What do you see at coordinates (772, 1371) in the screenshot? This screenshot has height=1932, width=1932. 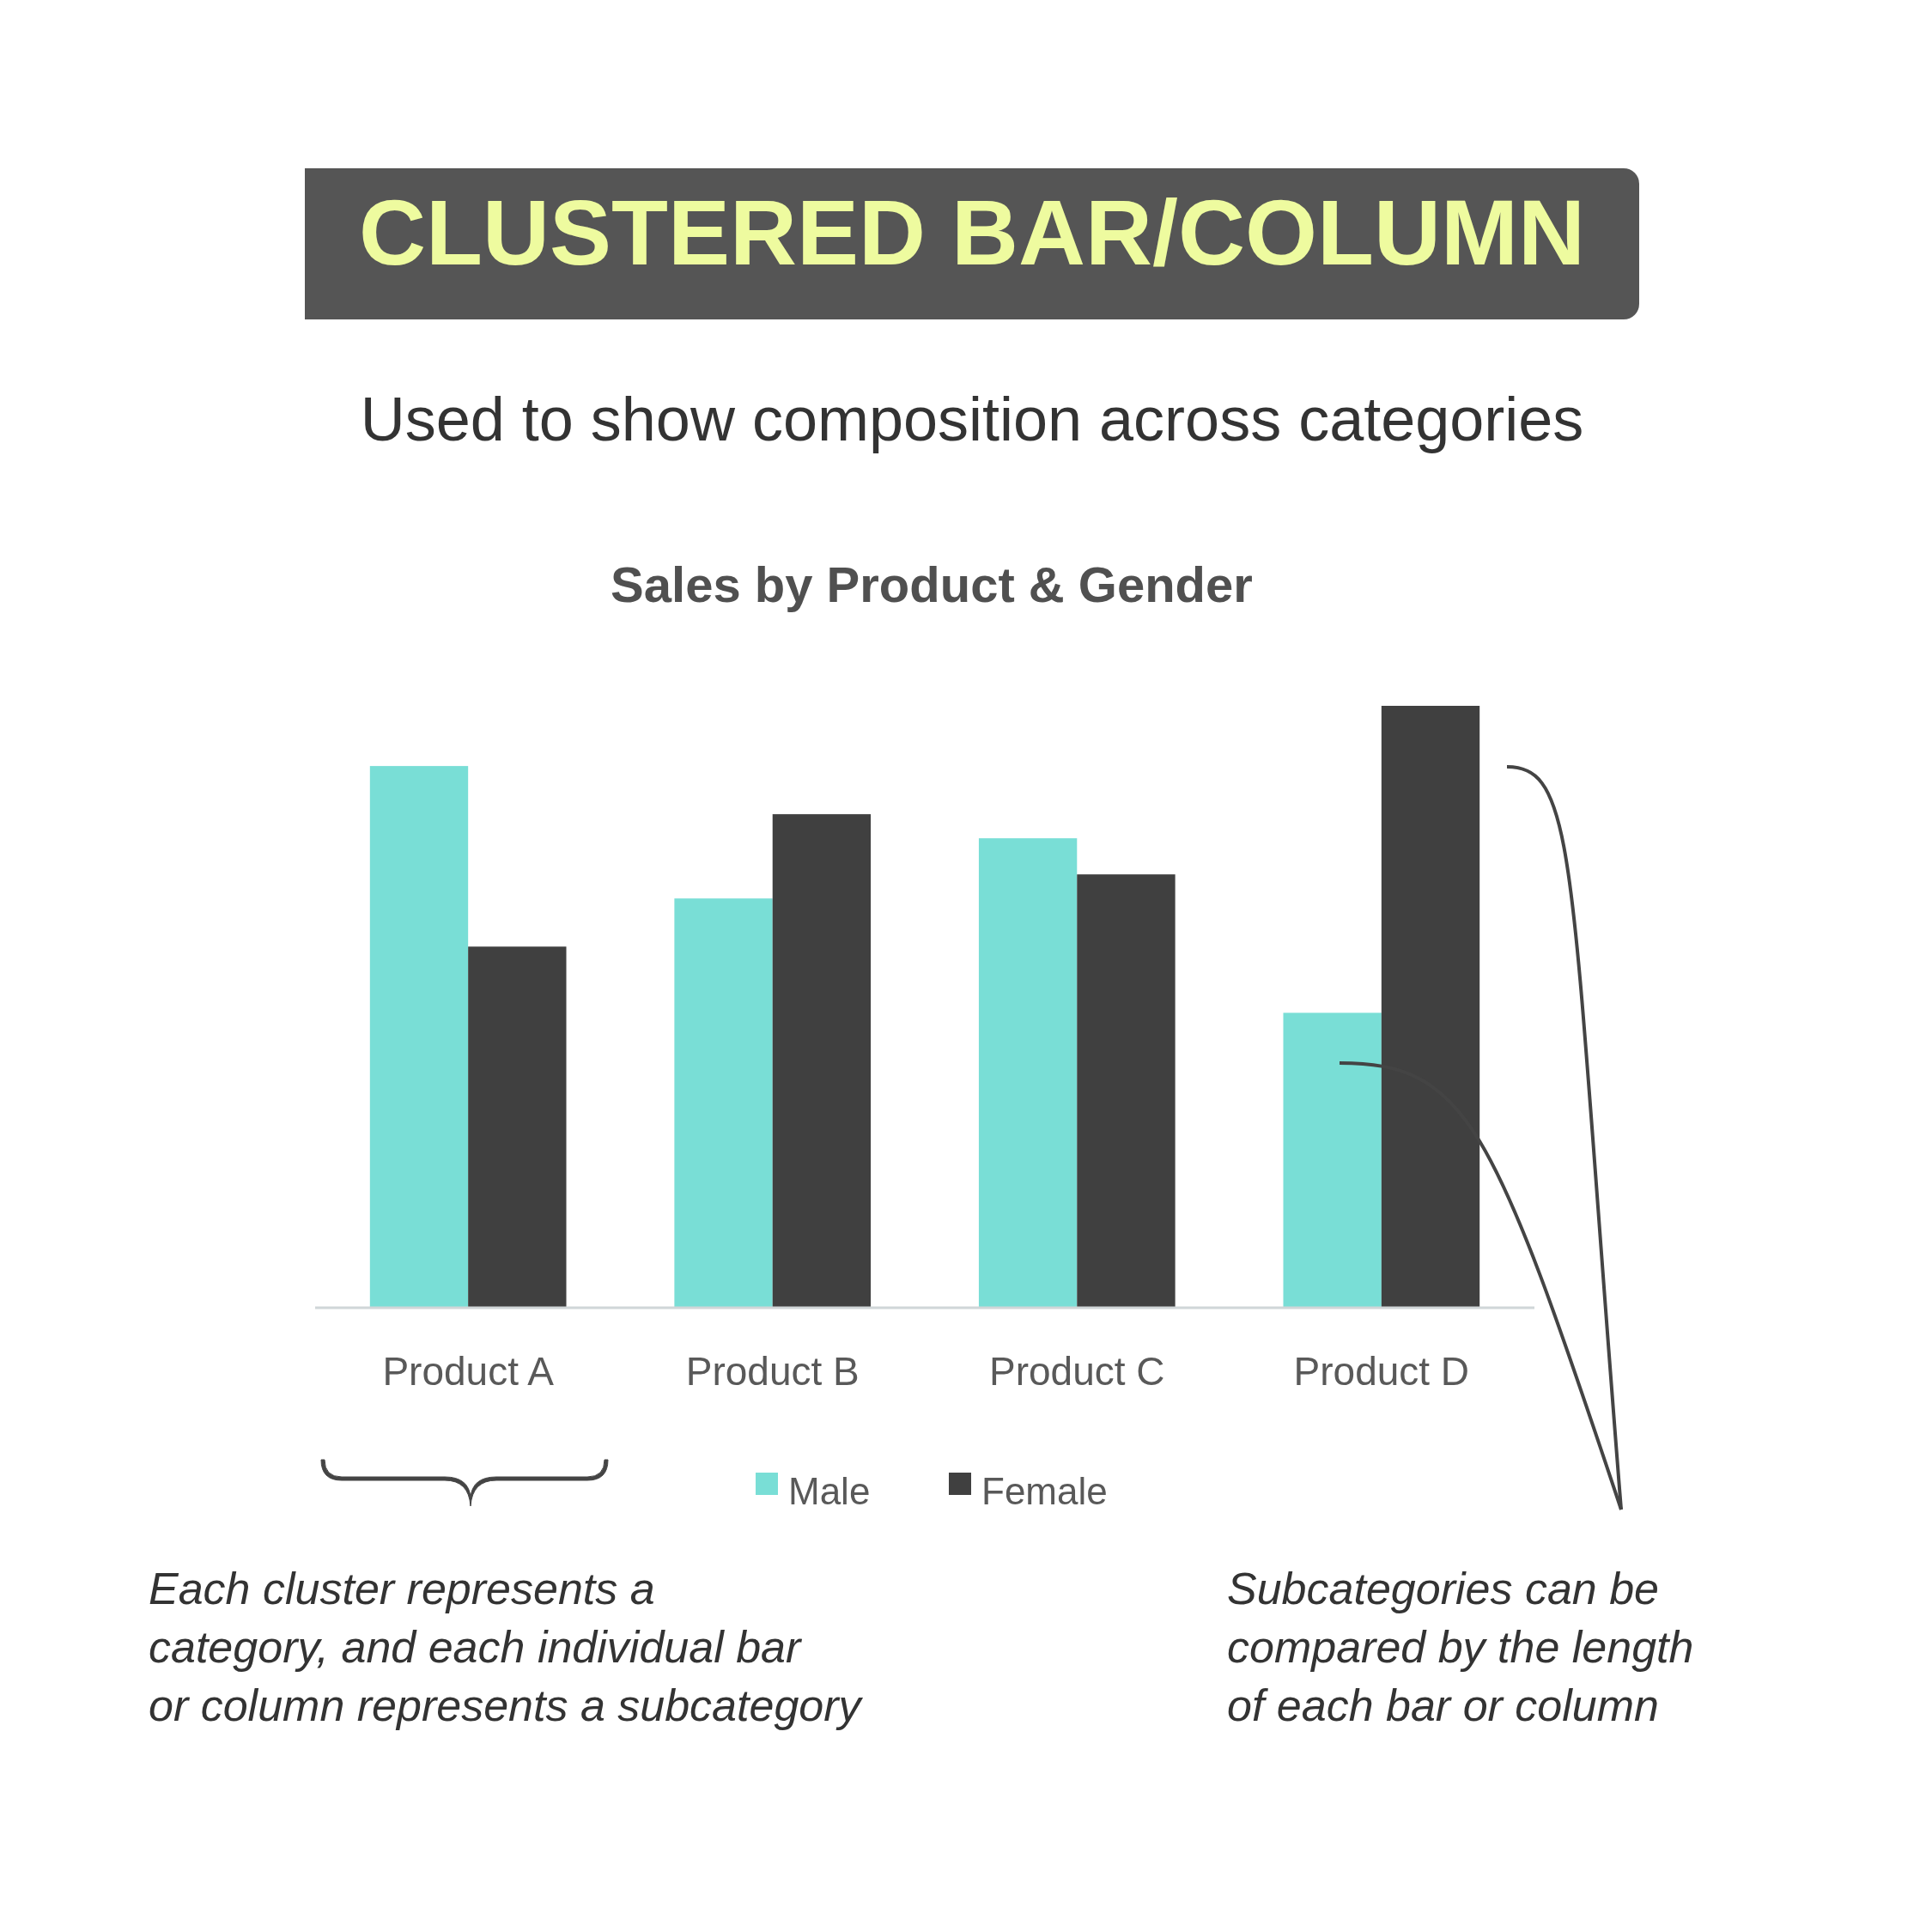 I see `x-tick-label: Product B` at bounding box center [772, 1371].